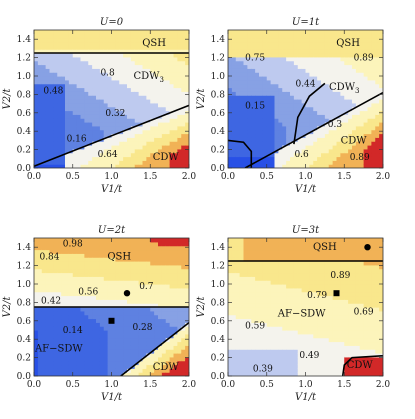 The image size is (415, 419). Describe the element at coordinates (166, 157) in the screenshot. I see `region-label: CDW` at that location.